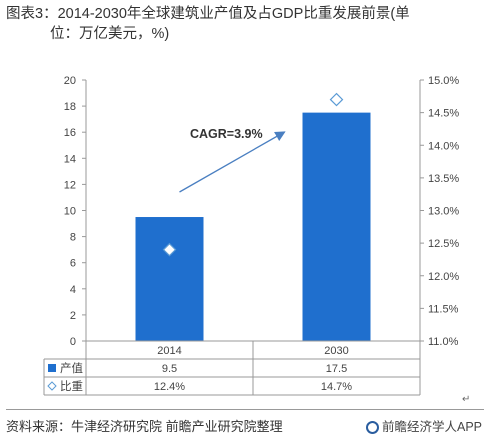  Describe the element at coordinates (73, 290) in the screenshot. I see `left-tick-label: 4` at that location.